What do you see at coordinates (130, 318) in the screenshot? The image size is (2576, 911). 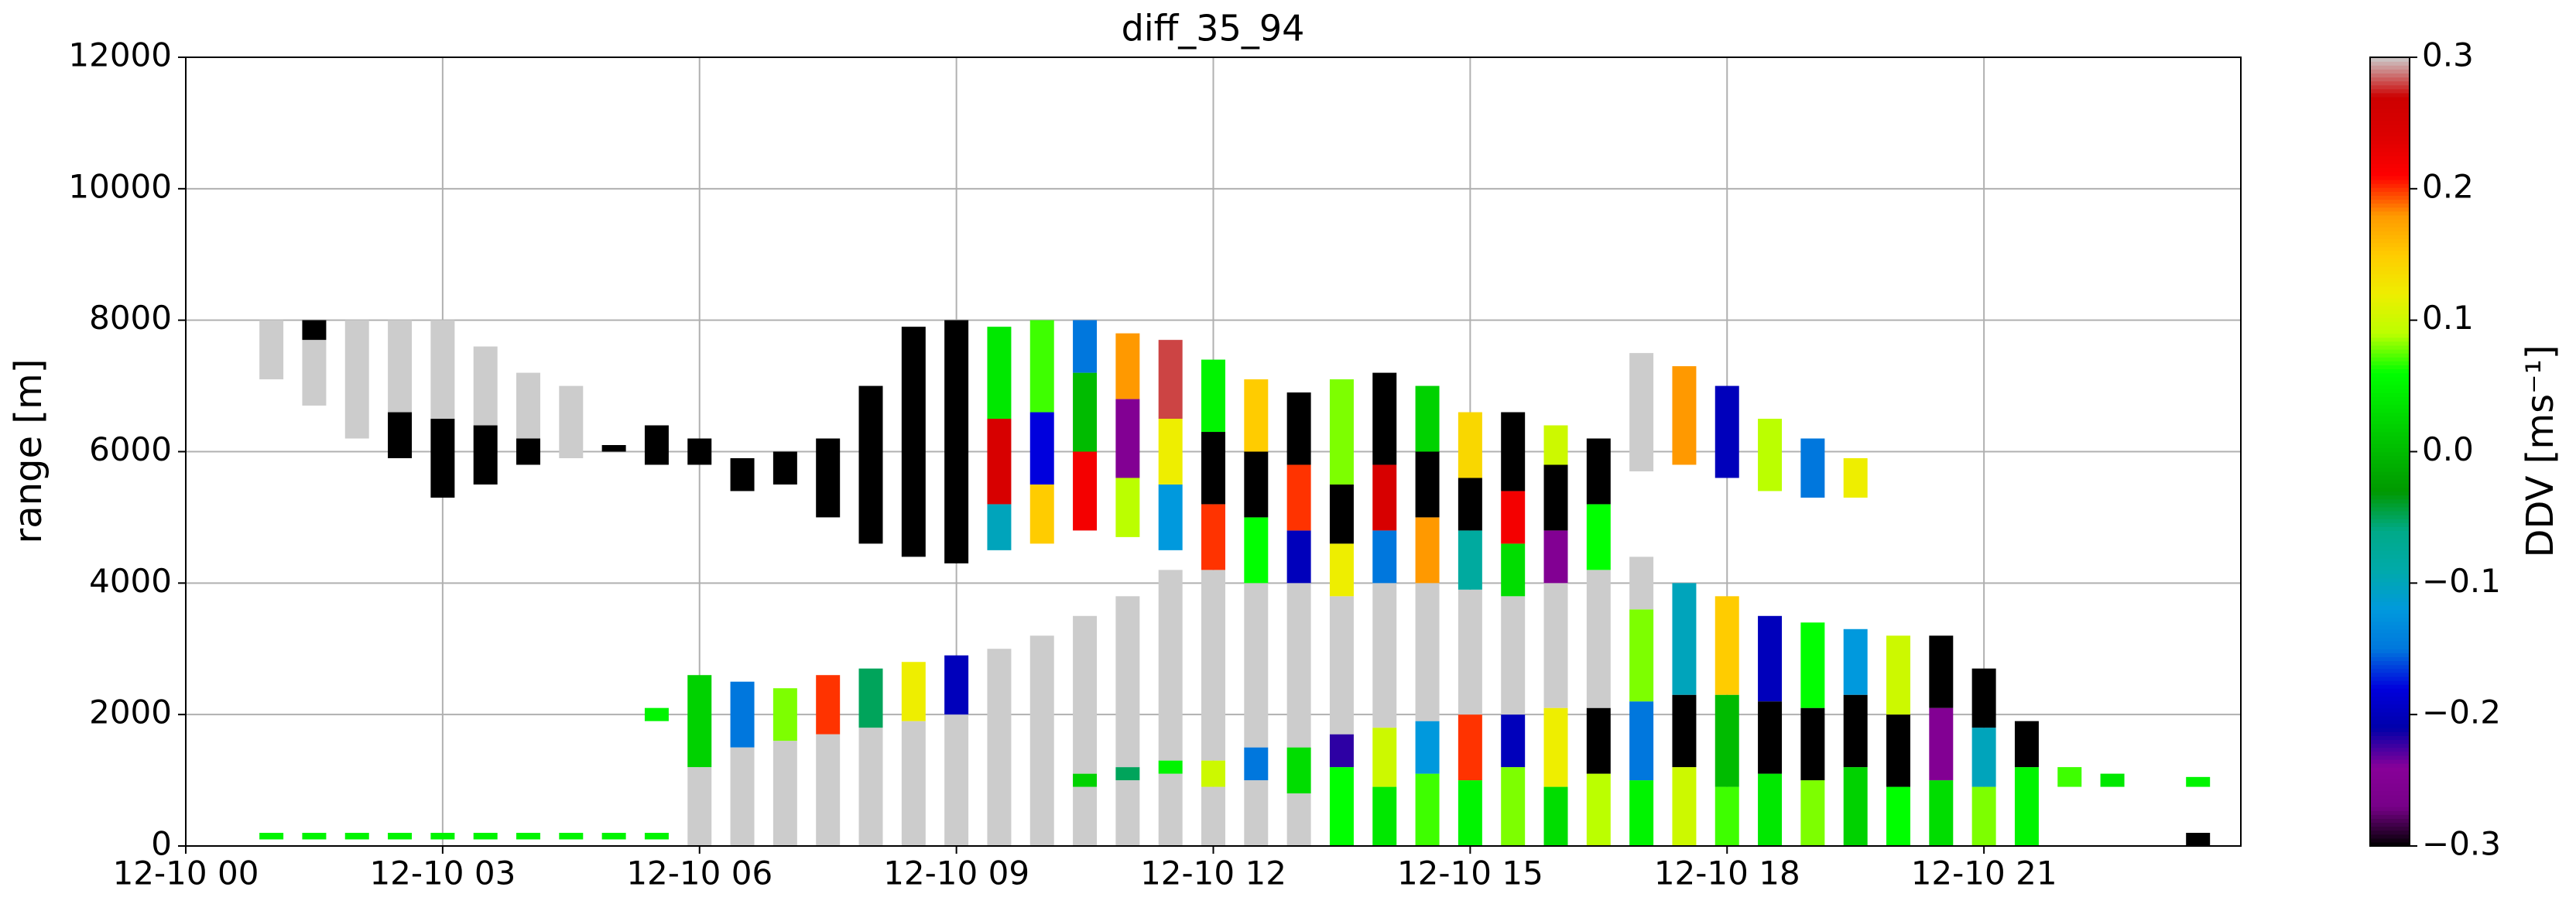 I see `y-tick-label: 8000` at bounding box center [130, 318].